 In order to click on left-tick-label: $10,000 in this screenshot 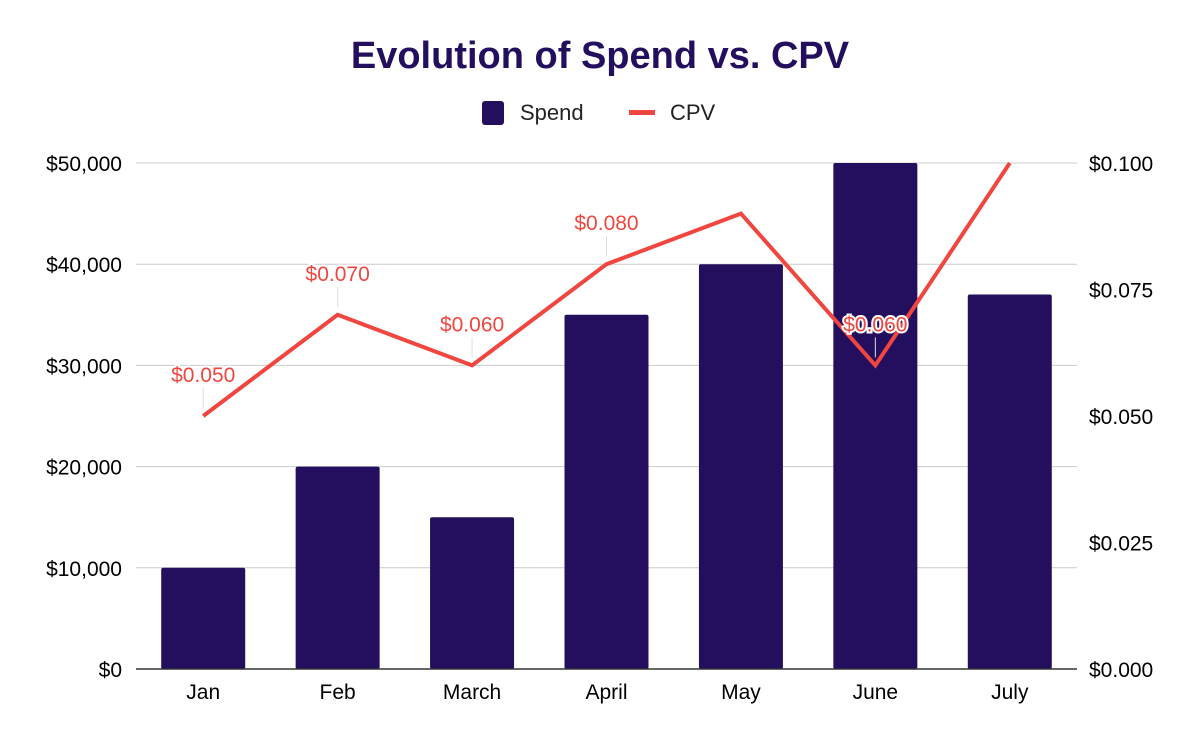, I will do `click(84, 569)`.